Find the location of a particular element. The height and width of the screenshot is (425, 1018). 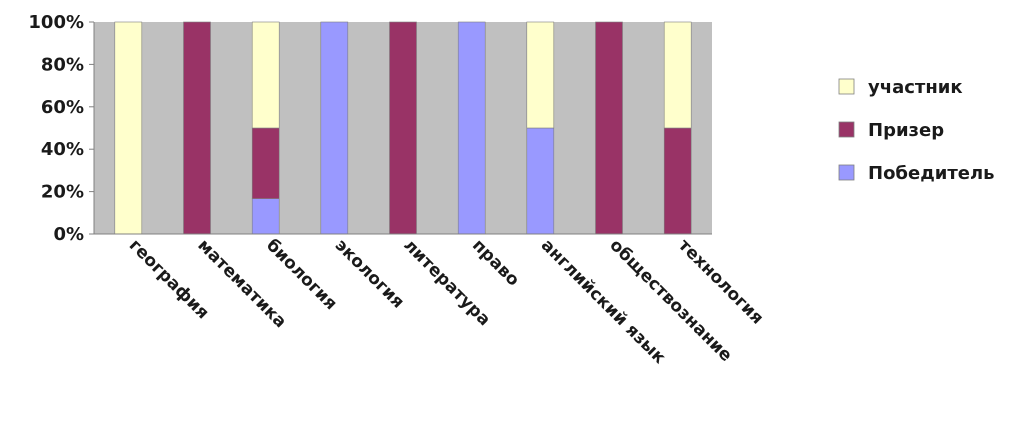

x-category-label: английский язык is located at coordinates (603, 301).